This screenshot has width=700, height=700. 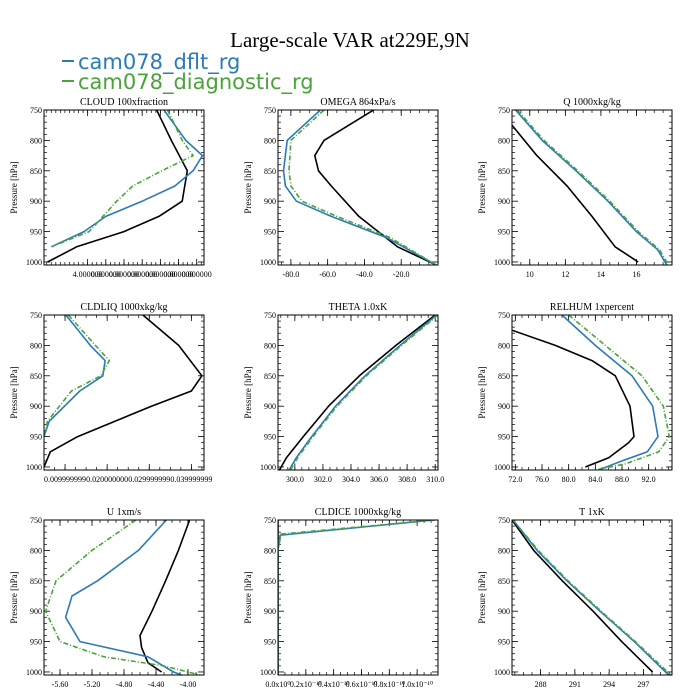 What do you see at coordinates (277, 684) in the screenshot?
I see `x-tick-label: 0.0x10⁰` at bounding box center [277, 684].